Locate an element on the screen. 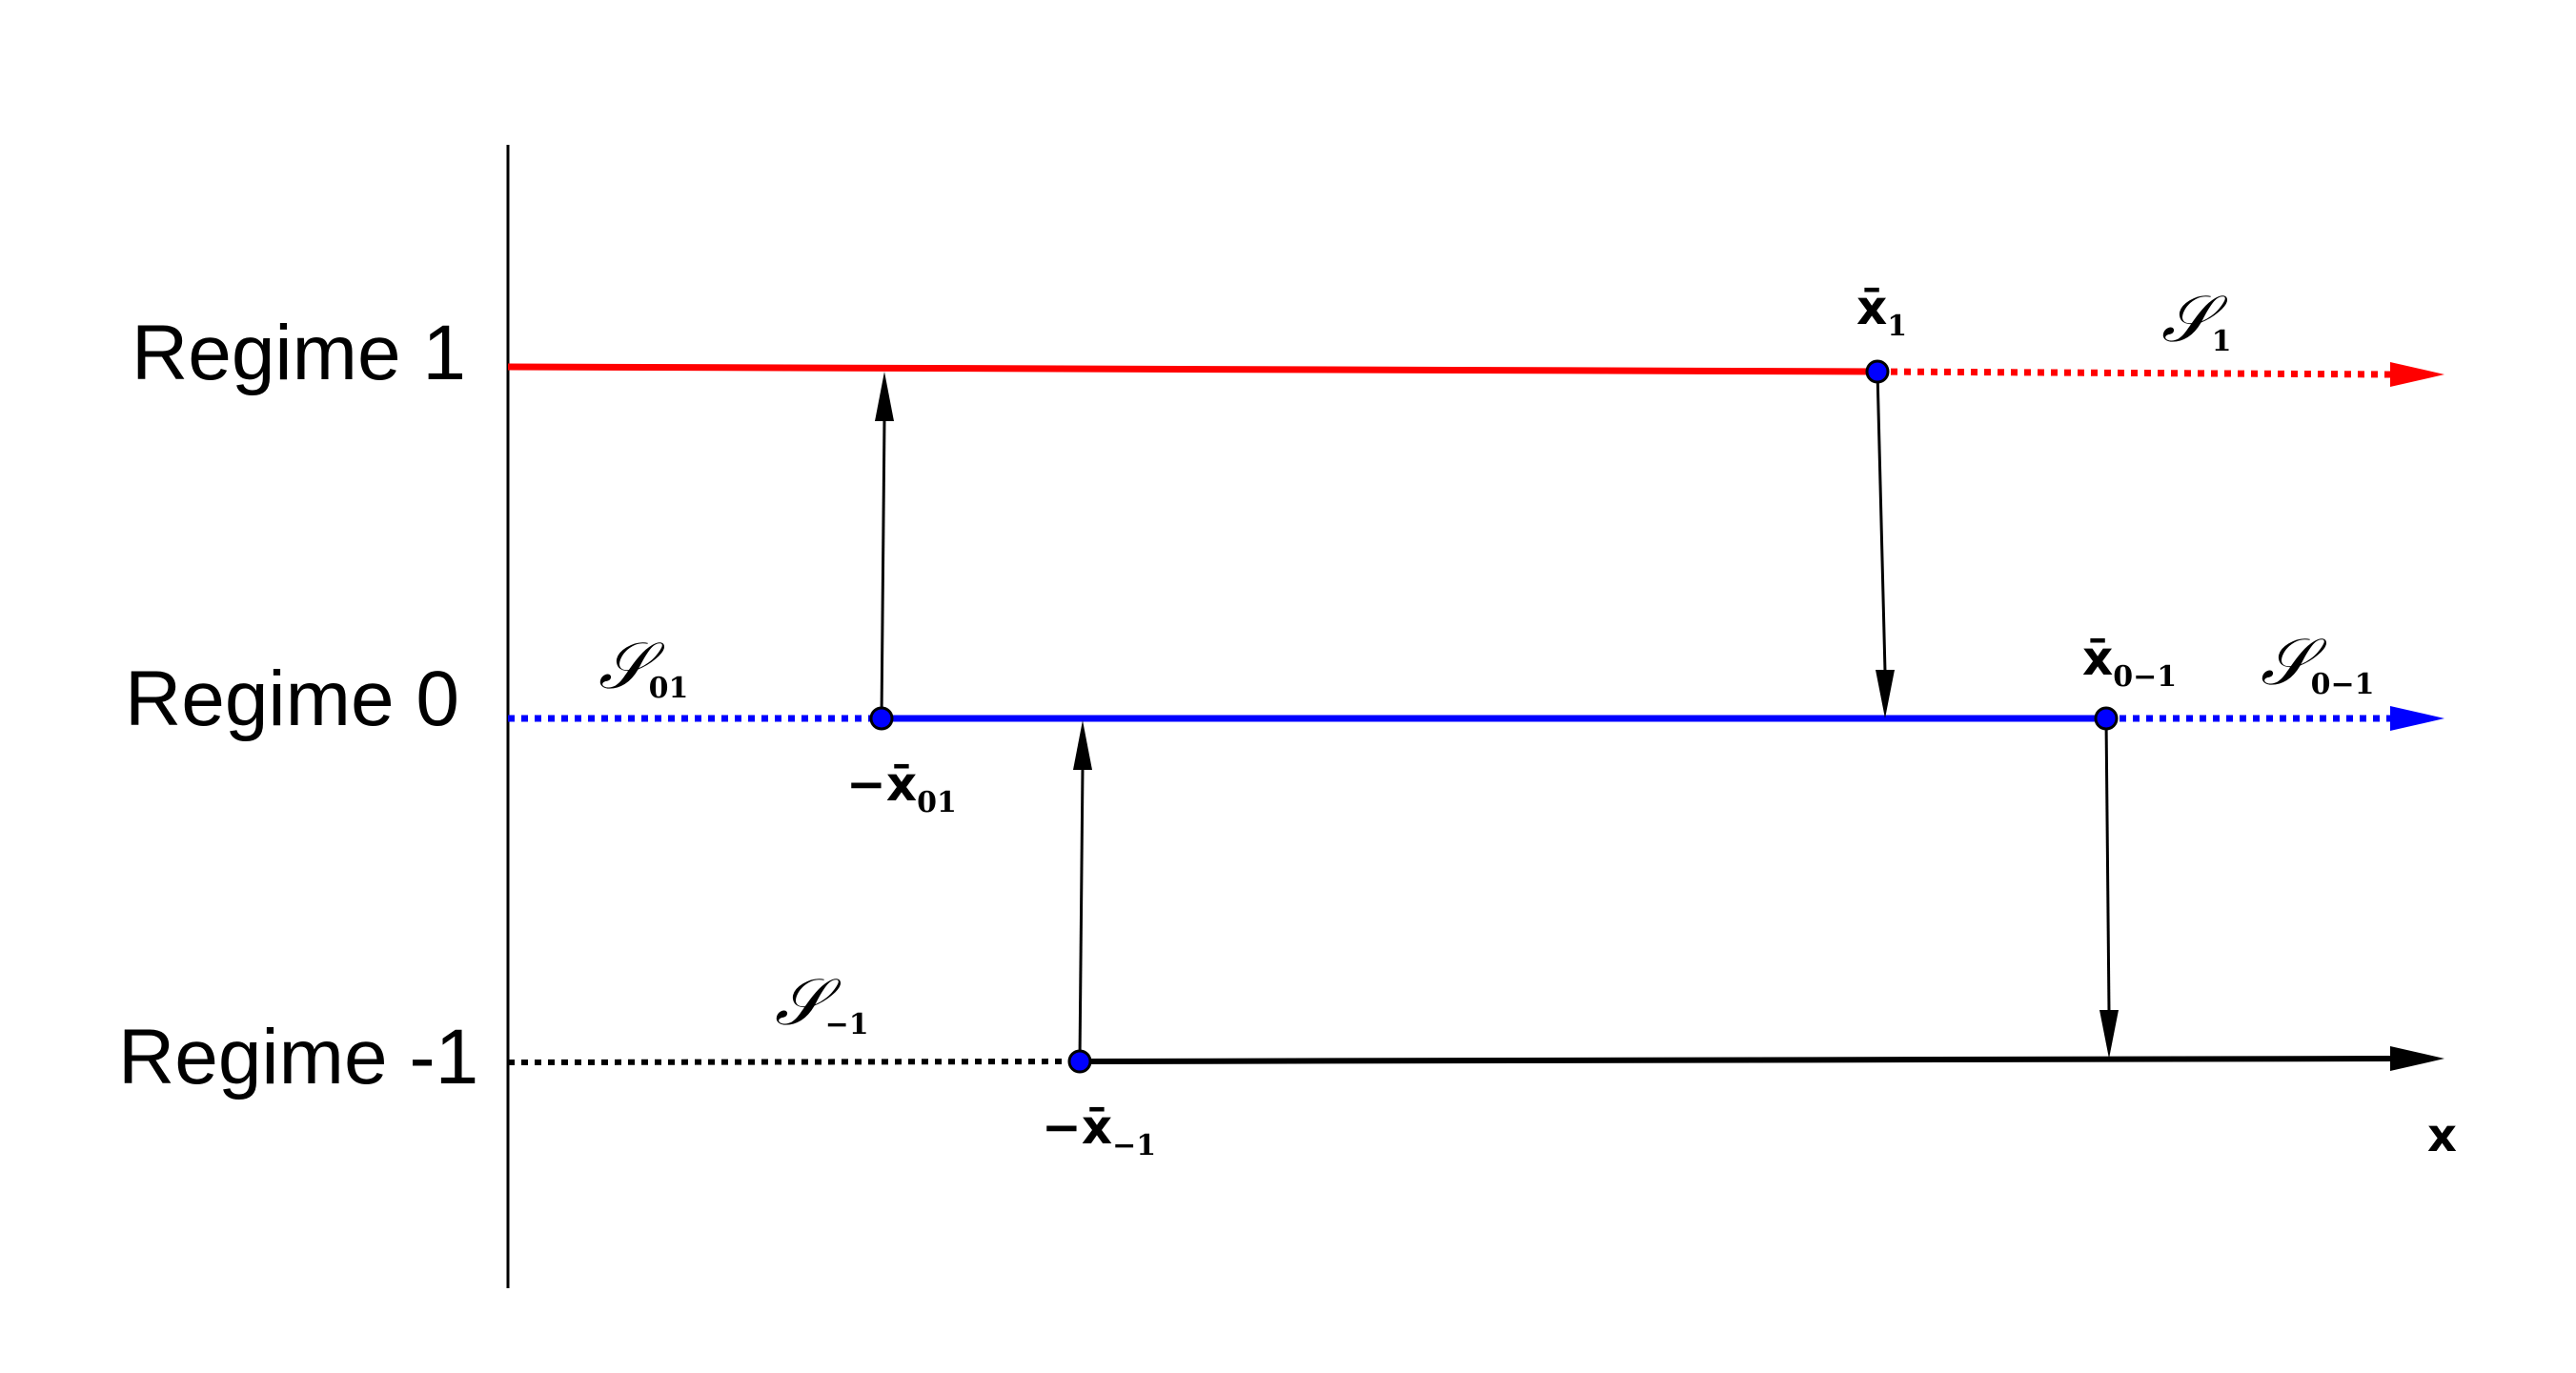 This screenshot has height=1373, width=2576. set-s1-label: 𝒮1 is located at coordinates (2196, 320).